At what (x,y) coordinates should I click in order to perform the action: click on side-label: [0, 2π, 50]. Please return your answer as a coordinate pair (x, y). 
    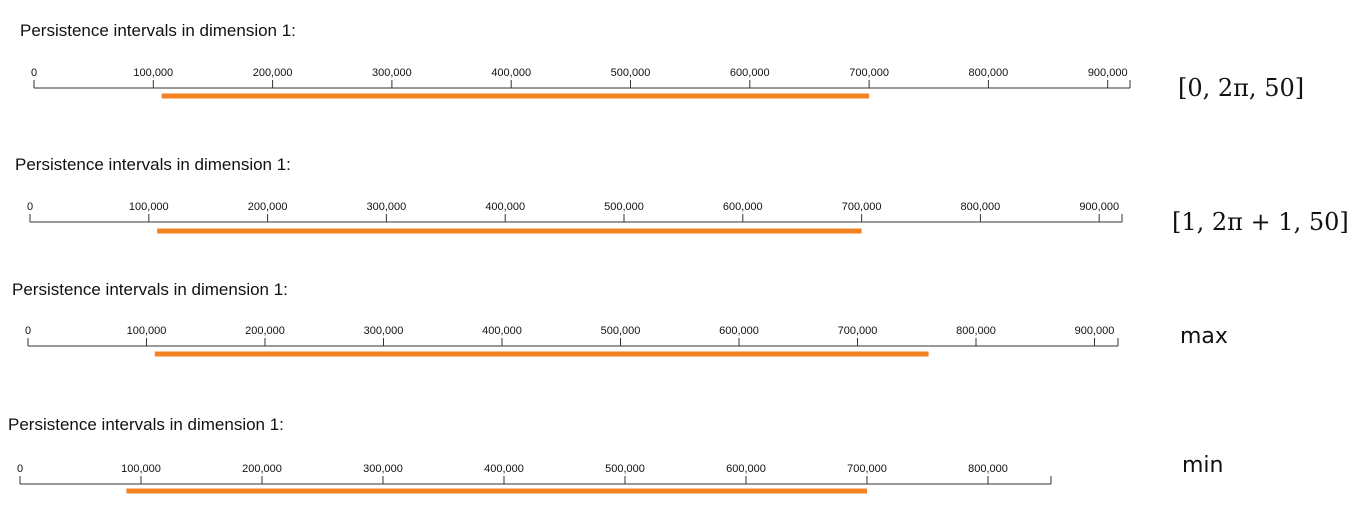
    Looking at the image, I should click on (1241, 88).